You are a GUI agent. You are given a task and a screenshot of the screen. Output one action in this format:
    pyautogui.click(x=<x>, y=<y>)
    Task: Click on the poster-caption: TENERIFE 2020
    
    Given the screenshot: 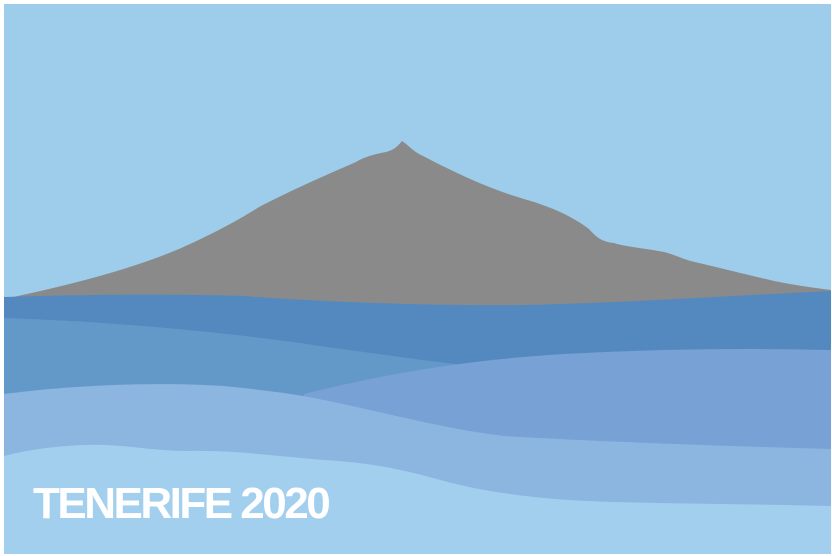 What is the action you would take?
    pyautogui.click(x=182, y=503)
    